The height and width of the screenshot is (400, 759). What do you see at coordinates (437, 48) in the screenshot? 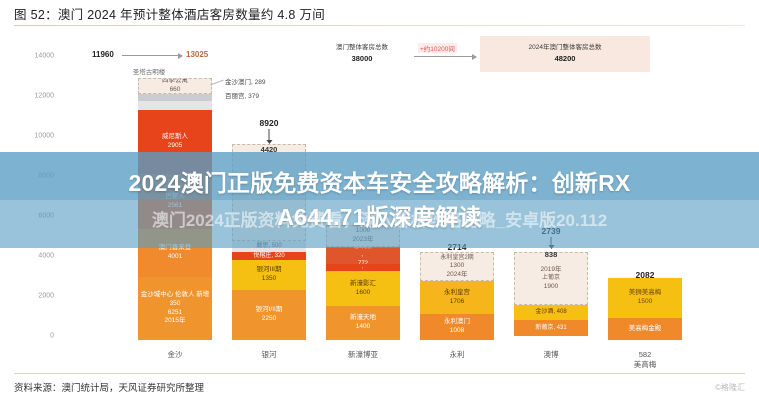
I see `summary-arrow-label: +约10200间` at bounding box center [437, 48].